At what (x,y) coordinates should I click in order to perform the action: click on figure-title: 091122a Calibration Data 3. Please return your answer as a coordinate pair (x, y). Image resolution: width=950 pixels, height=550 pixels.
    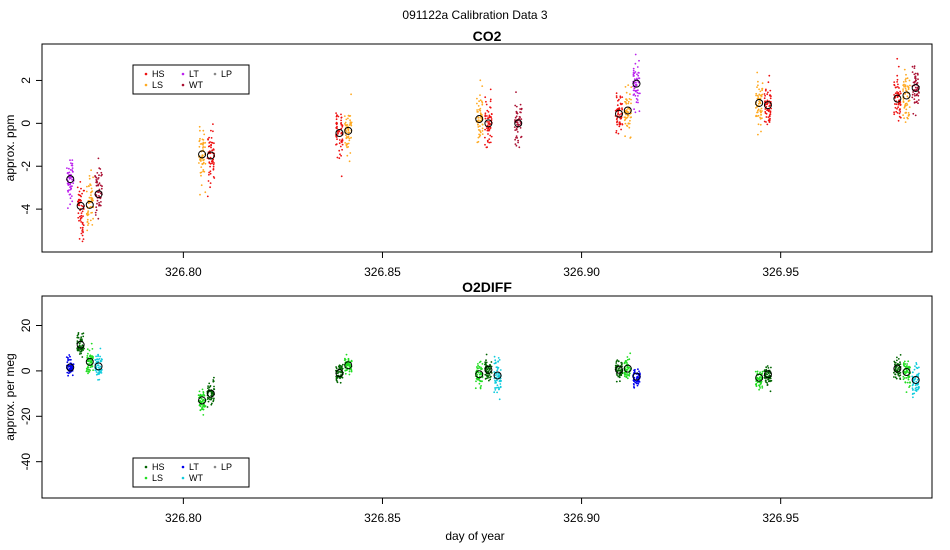
    Looking at the image, I should click on (475, 15).